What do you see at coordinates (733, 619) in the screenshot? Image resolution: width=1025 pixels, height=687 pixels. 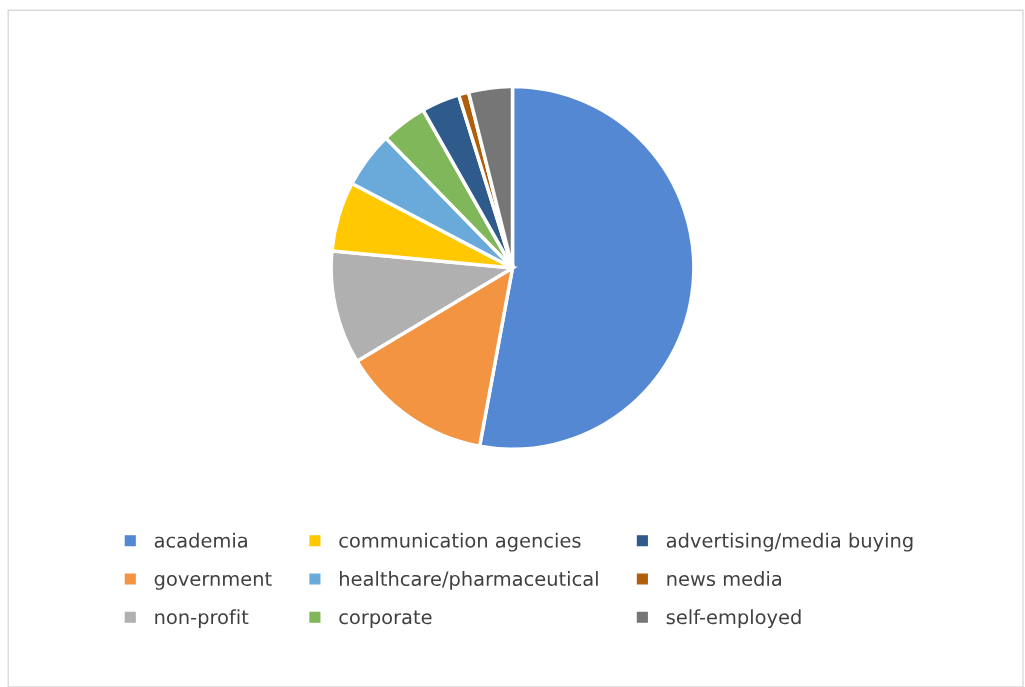 I see `legend-label: self-employed` at bounding box center [733, 619].